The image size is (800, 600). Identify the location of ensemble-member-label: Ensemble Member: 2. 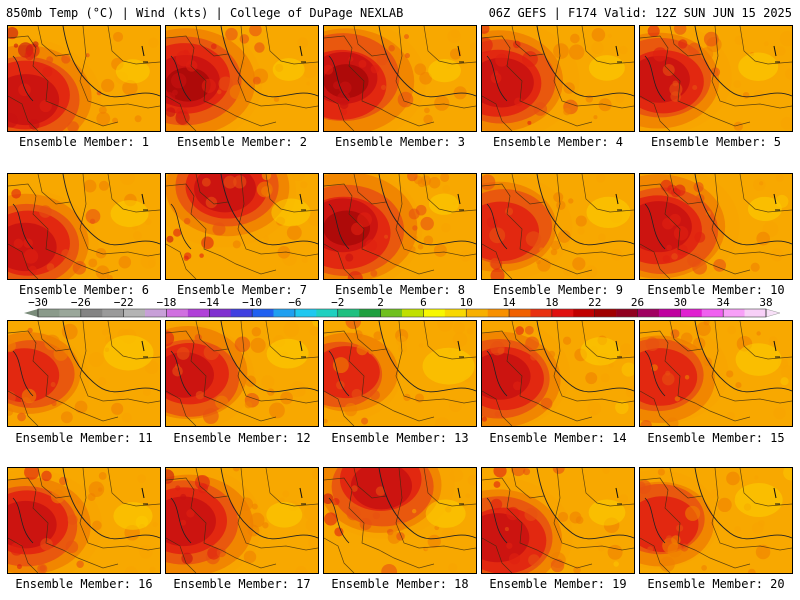
(242, 142).